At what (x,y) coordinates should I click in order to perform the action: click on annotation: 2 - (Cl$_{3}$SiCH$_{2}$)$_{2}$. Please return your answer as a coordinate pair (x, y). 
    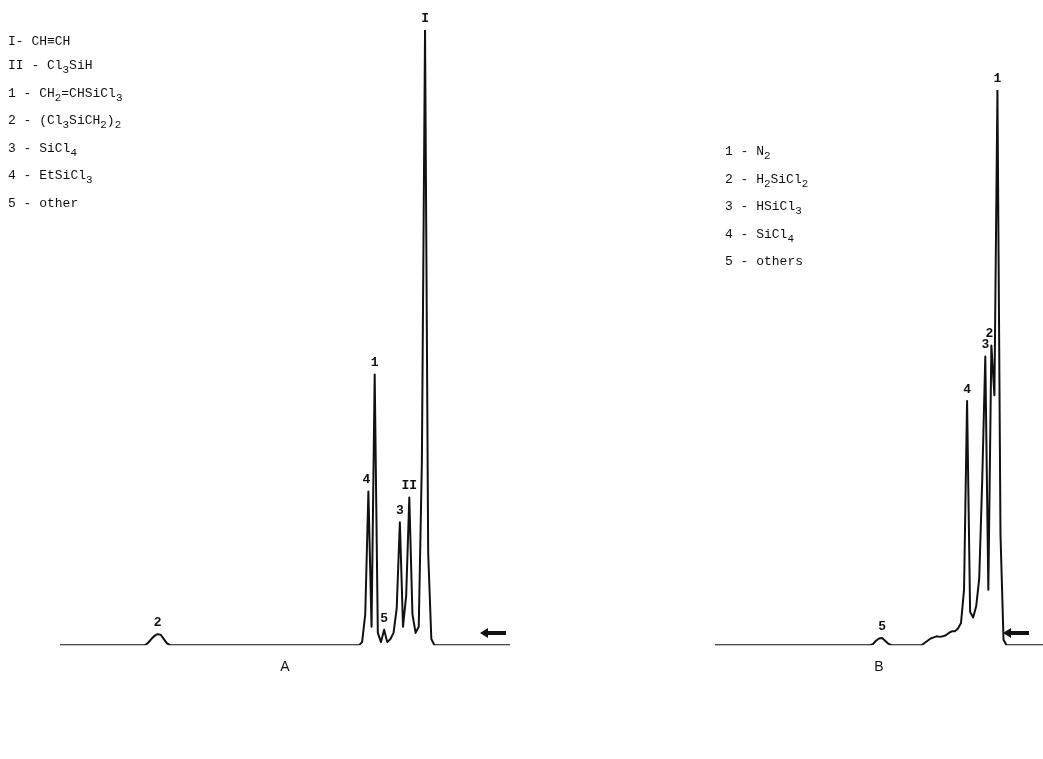
    Looking at the image, I should click on (65, 122).